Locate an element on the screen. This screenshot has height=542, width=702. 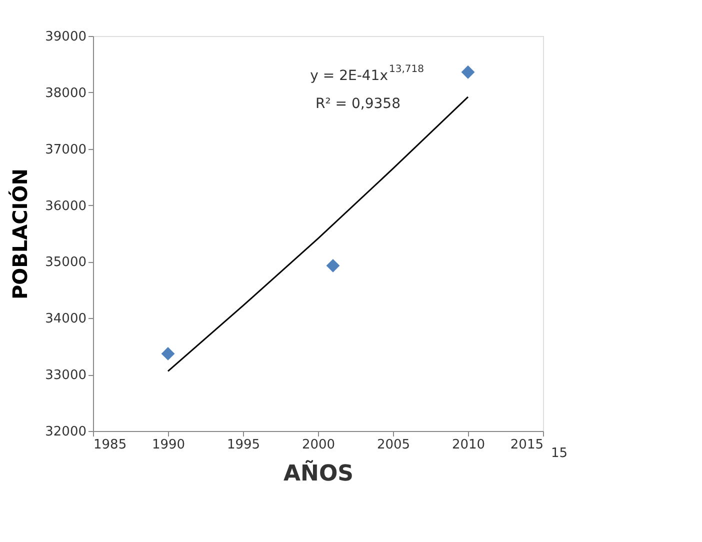
x-axis-title: AÑOS is located at coordinates (319, 473).